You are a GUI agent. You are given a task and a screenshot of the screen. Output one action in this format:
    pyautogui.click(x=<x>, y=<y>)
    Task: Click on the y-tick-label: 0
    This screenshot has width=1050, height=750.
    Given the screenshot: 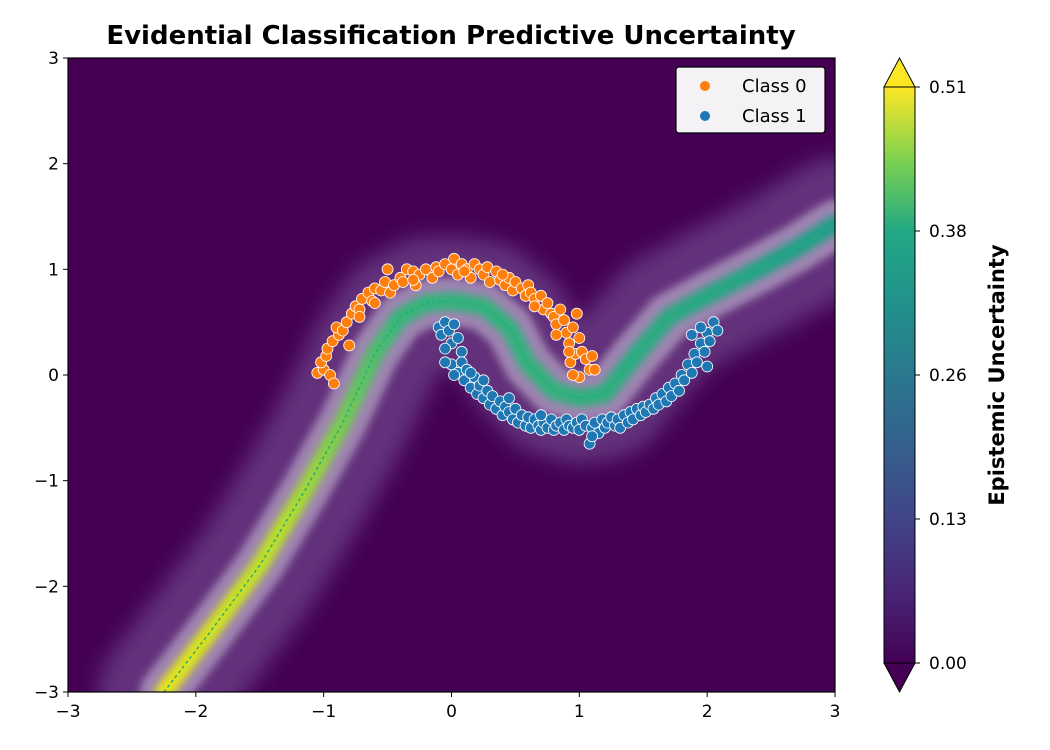 What is the action you would take?
    pyautogui.click(x=53, y=376)
    